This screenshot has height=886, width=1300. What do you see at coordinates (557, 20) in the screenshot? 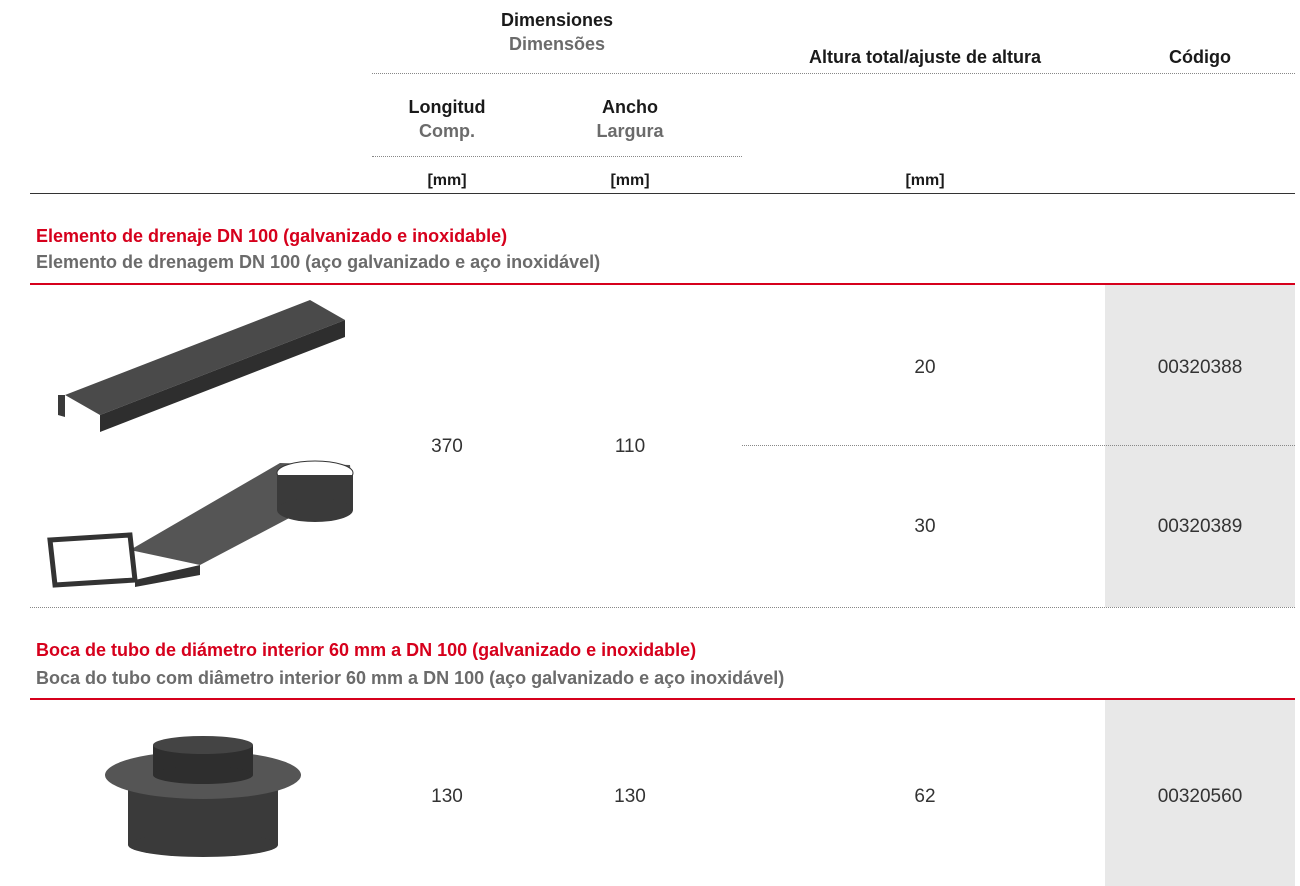
I see `header-dimensions: Dimensiones` at bounding box center [557, 20].